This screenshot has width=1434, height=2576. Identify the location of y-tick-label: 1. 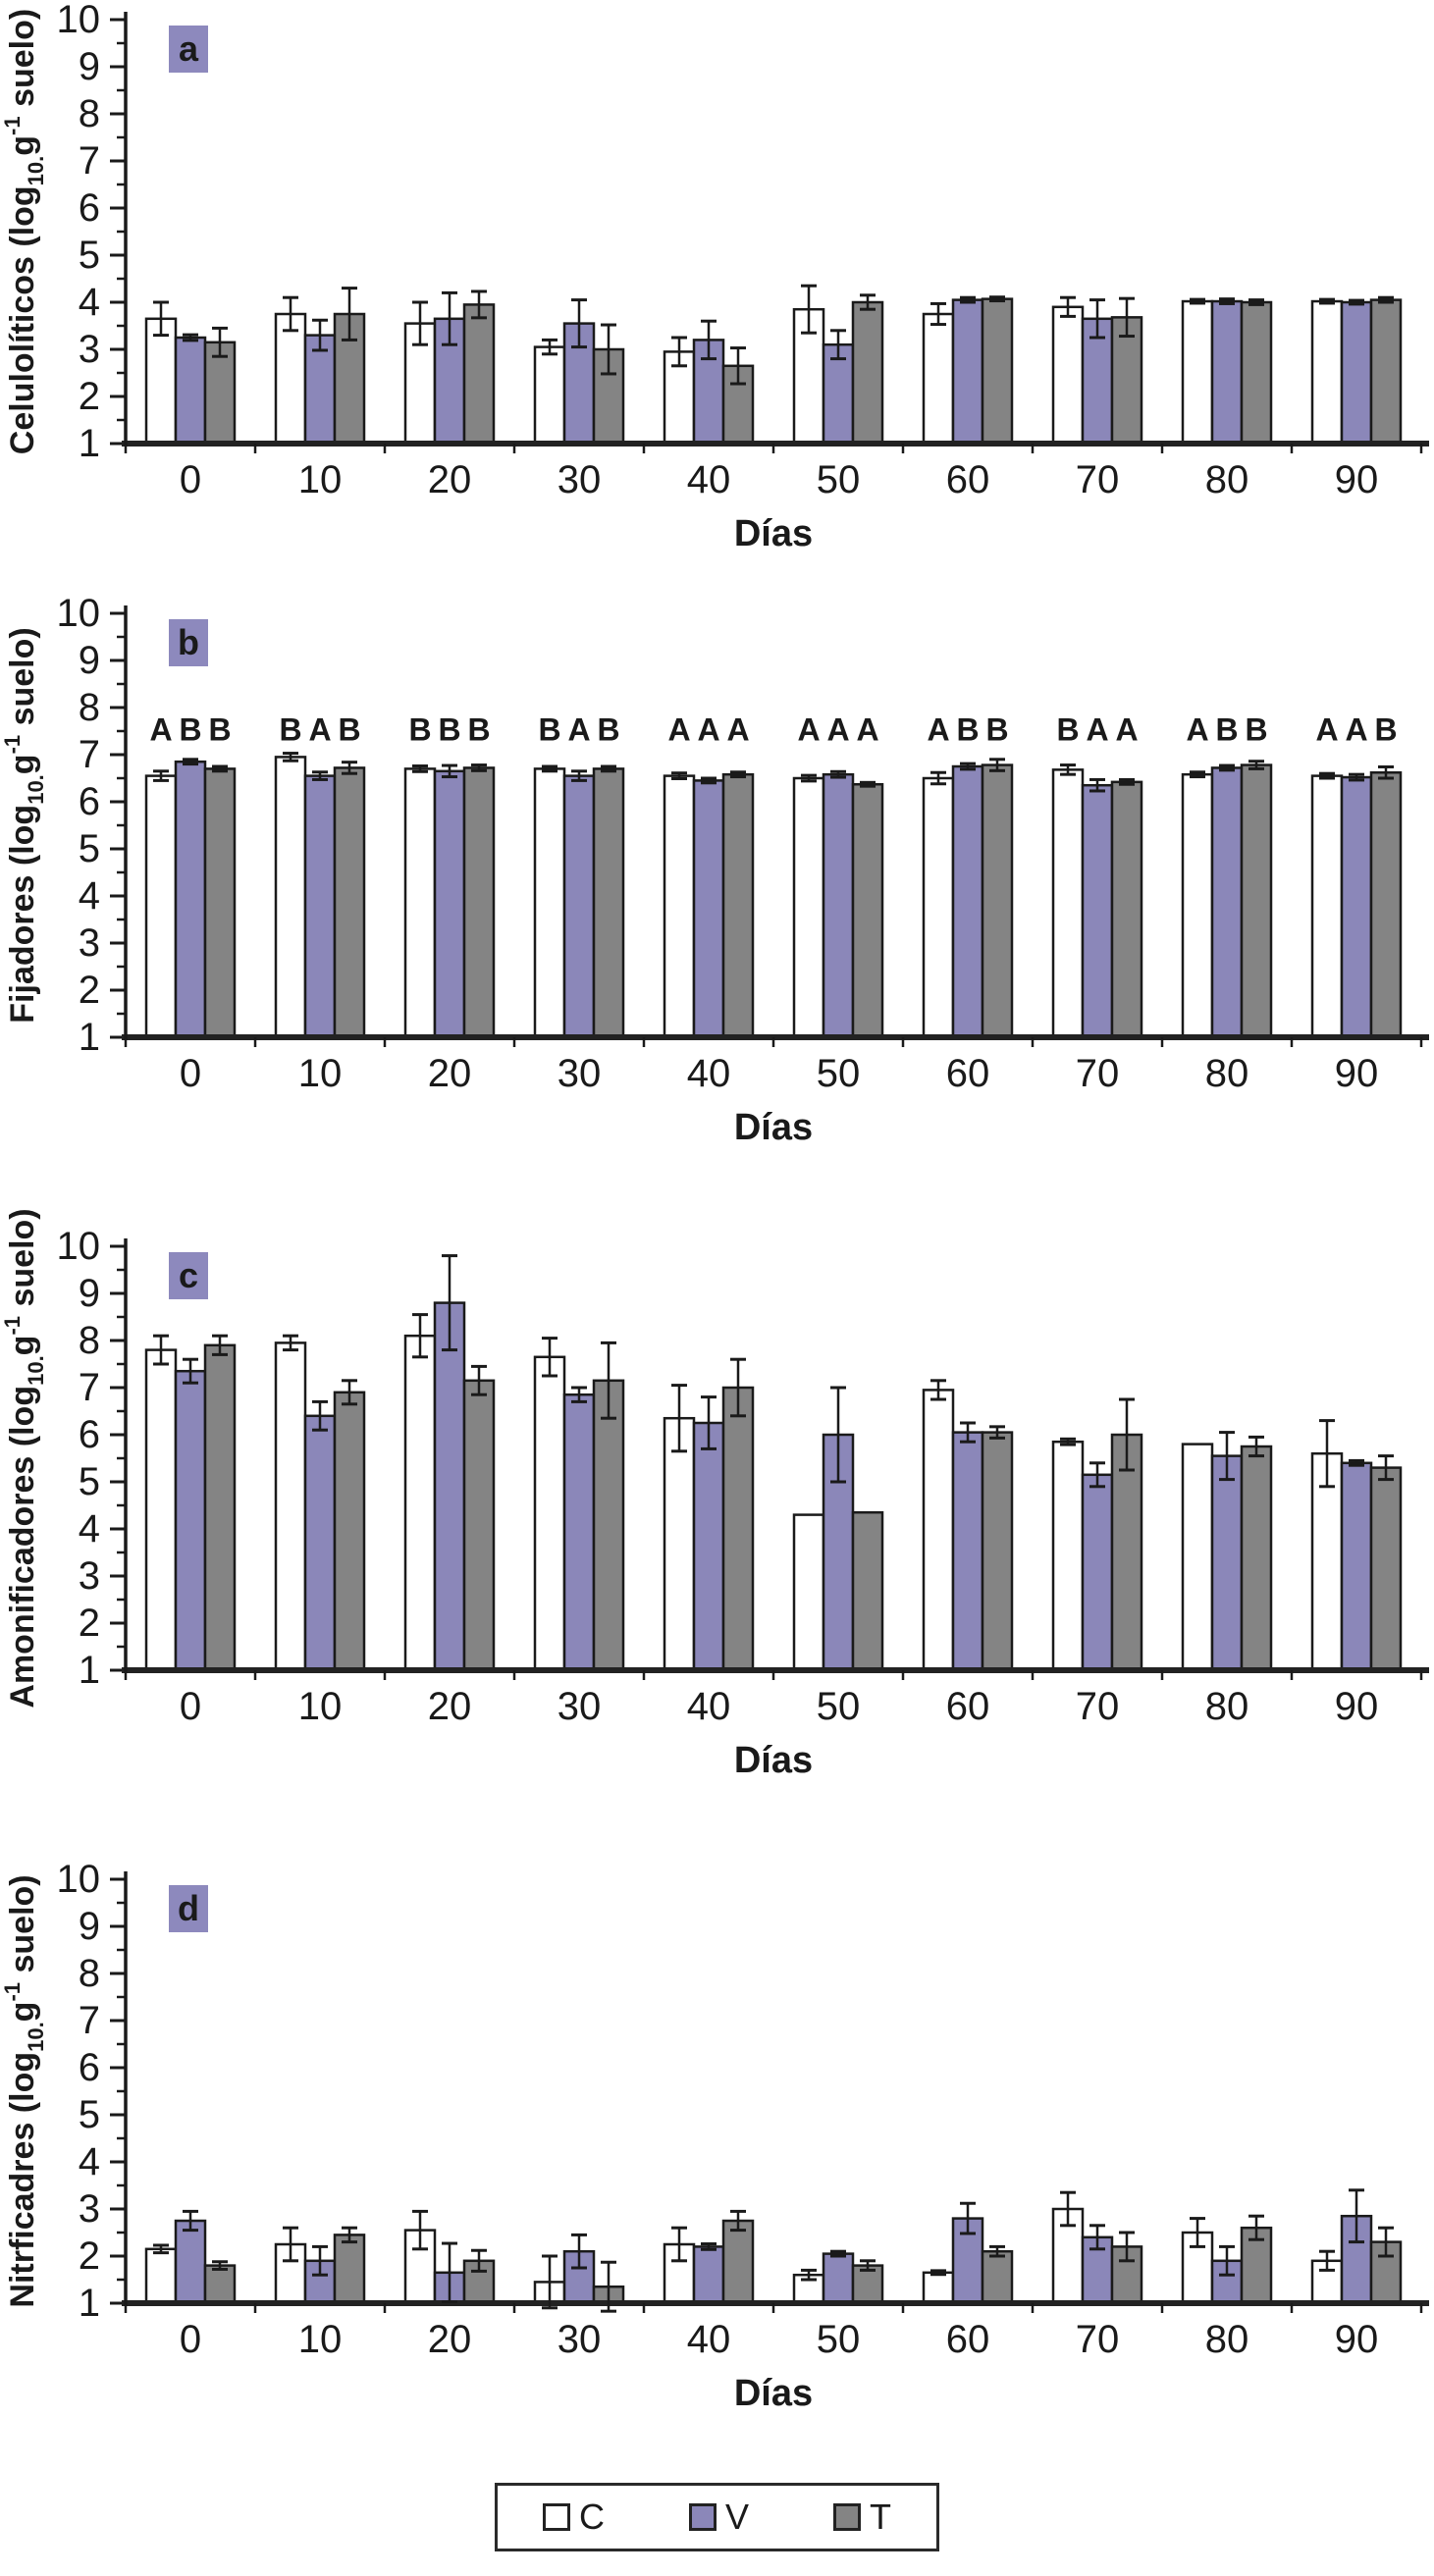
(89, 1670).